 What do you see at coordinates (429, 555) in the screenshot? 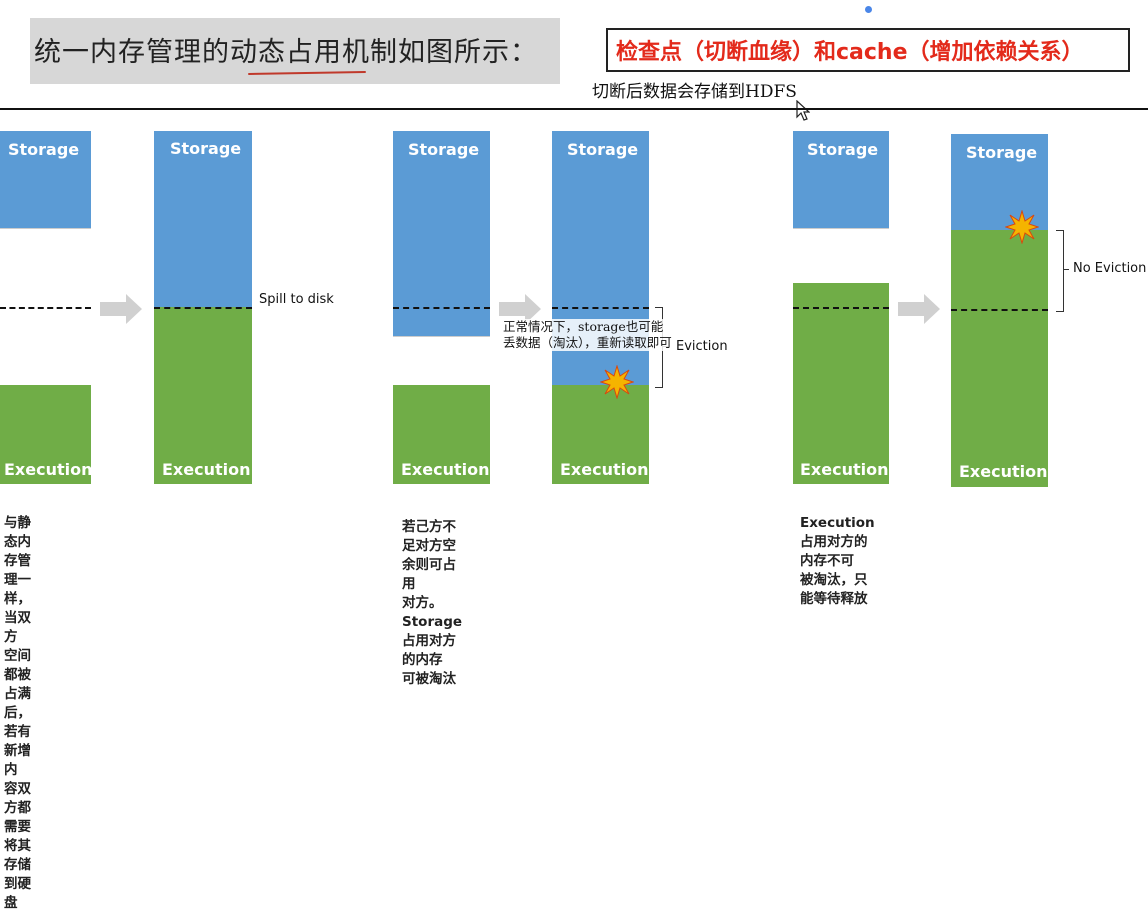
I see `caption-2-line-1: 若己方不足对方空余则可占用` at bounding box center [429, 555].